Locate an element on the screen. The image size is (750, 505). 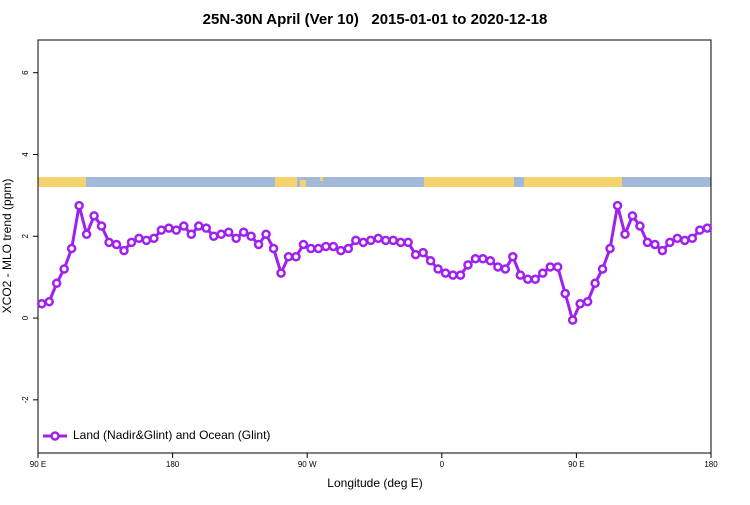
x-tick-label: 0 is located at coordinates (442, 464).